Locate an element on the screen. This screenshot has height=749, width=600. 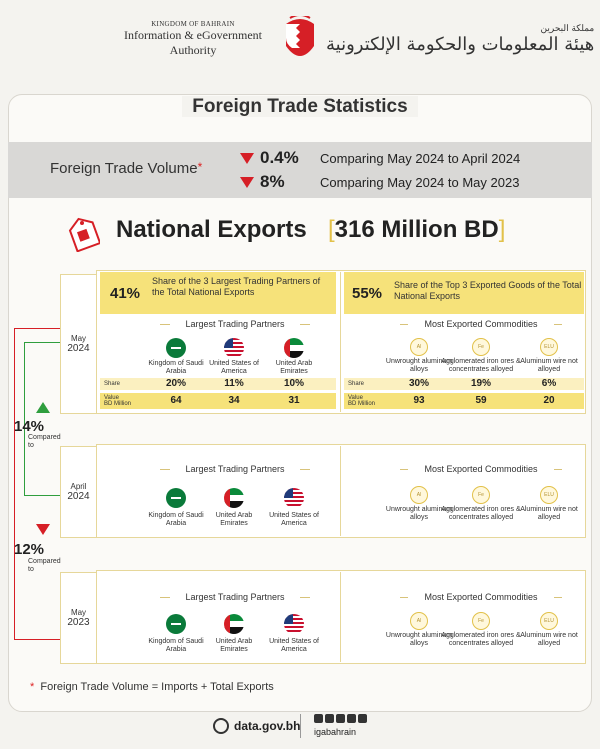
partner-bd-value: 34 is located at coordinates (234, 400).